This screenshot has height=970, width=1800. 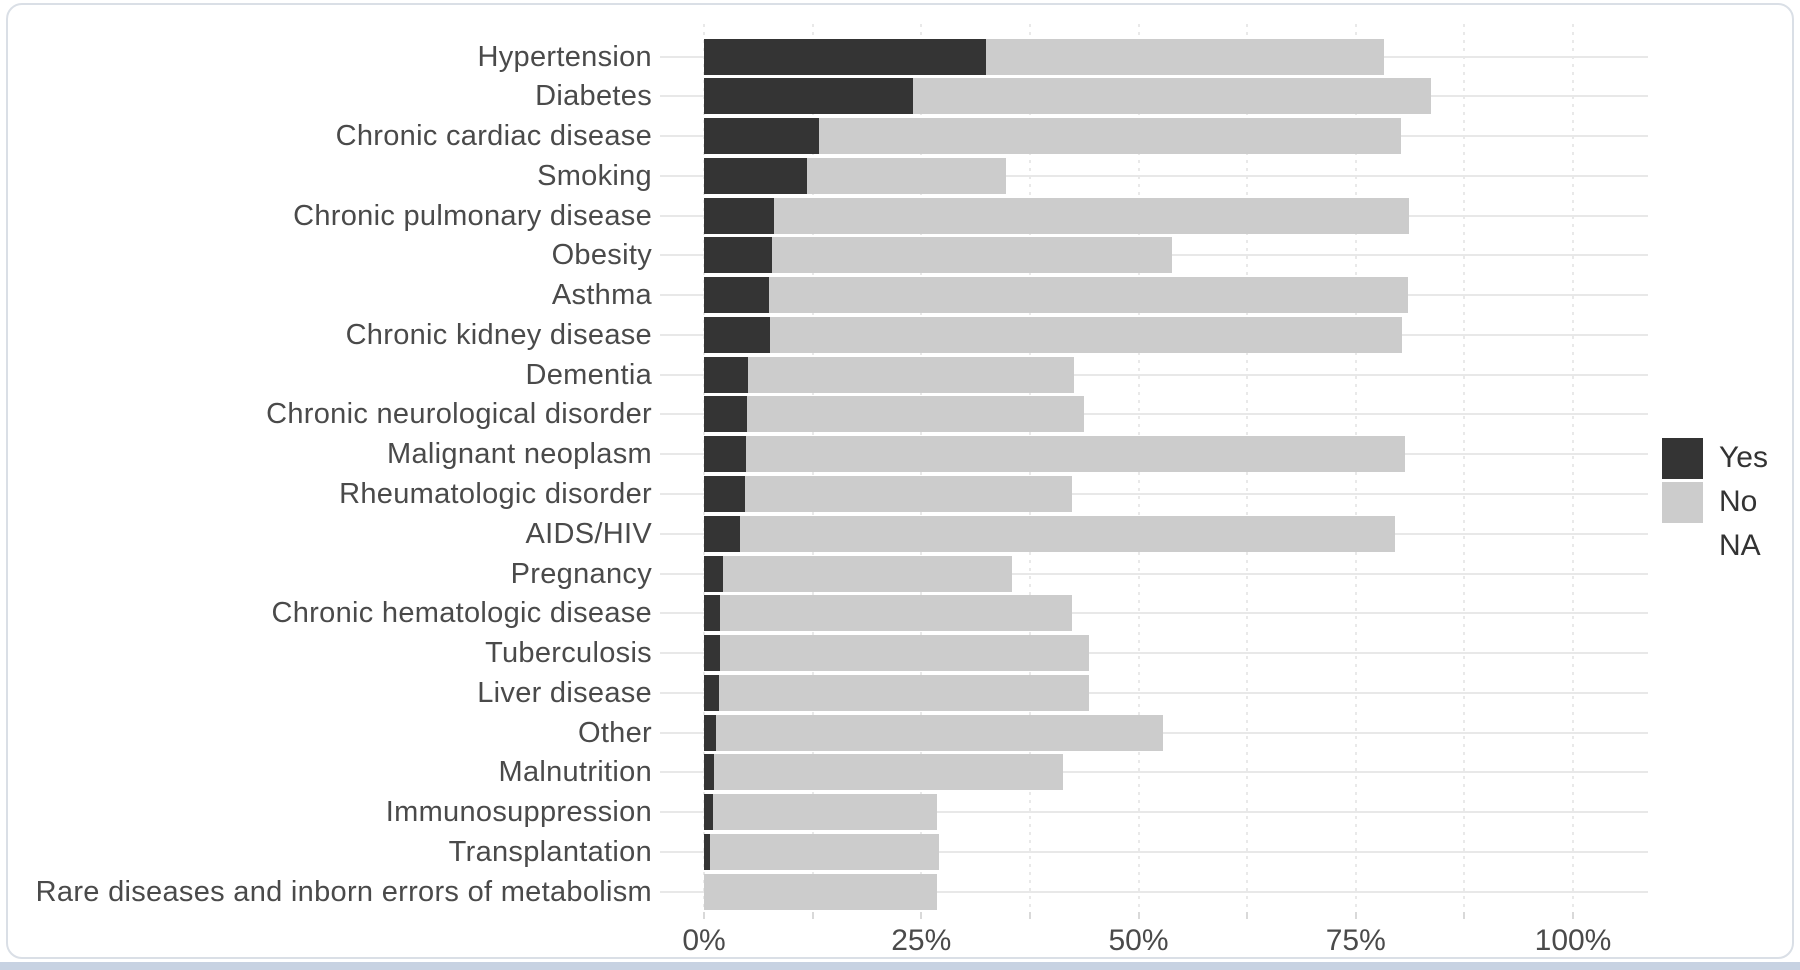 What do you see at coordinates (614, 732) in the screenshot?
I see `category-label: Other` at bounding box center [614, 732].